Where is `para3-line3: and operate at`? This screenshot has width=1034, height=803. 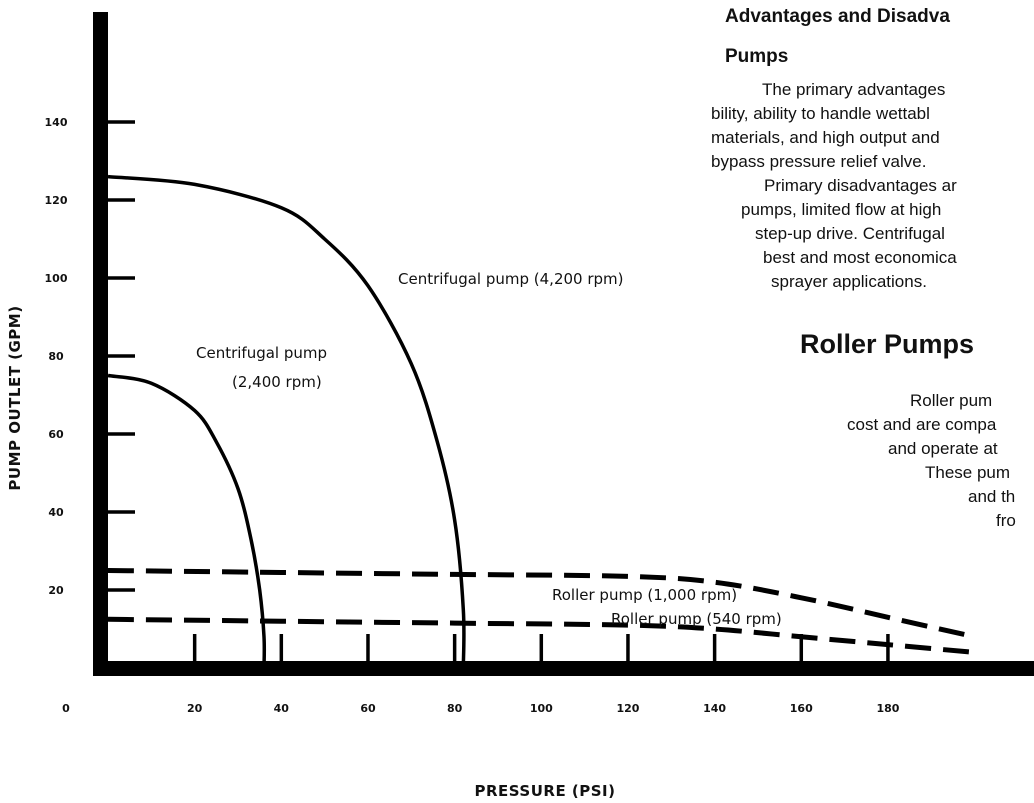
para3-line3: and operate at is located at coordinates (943, 448).